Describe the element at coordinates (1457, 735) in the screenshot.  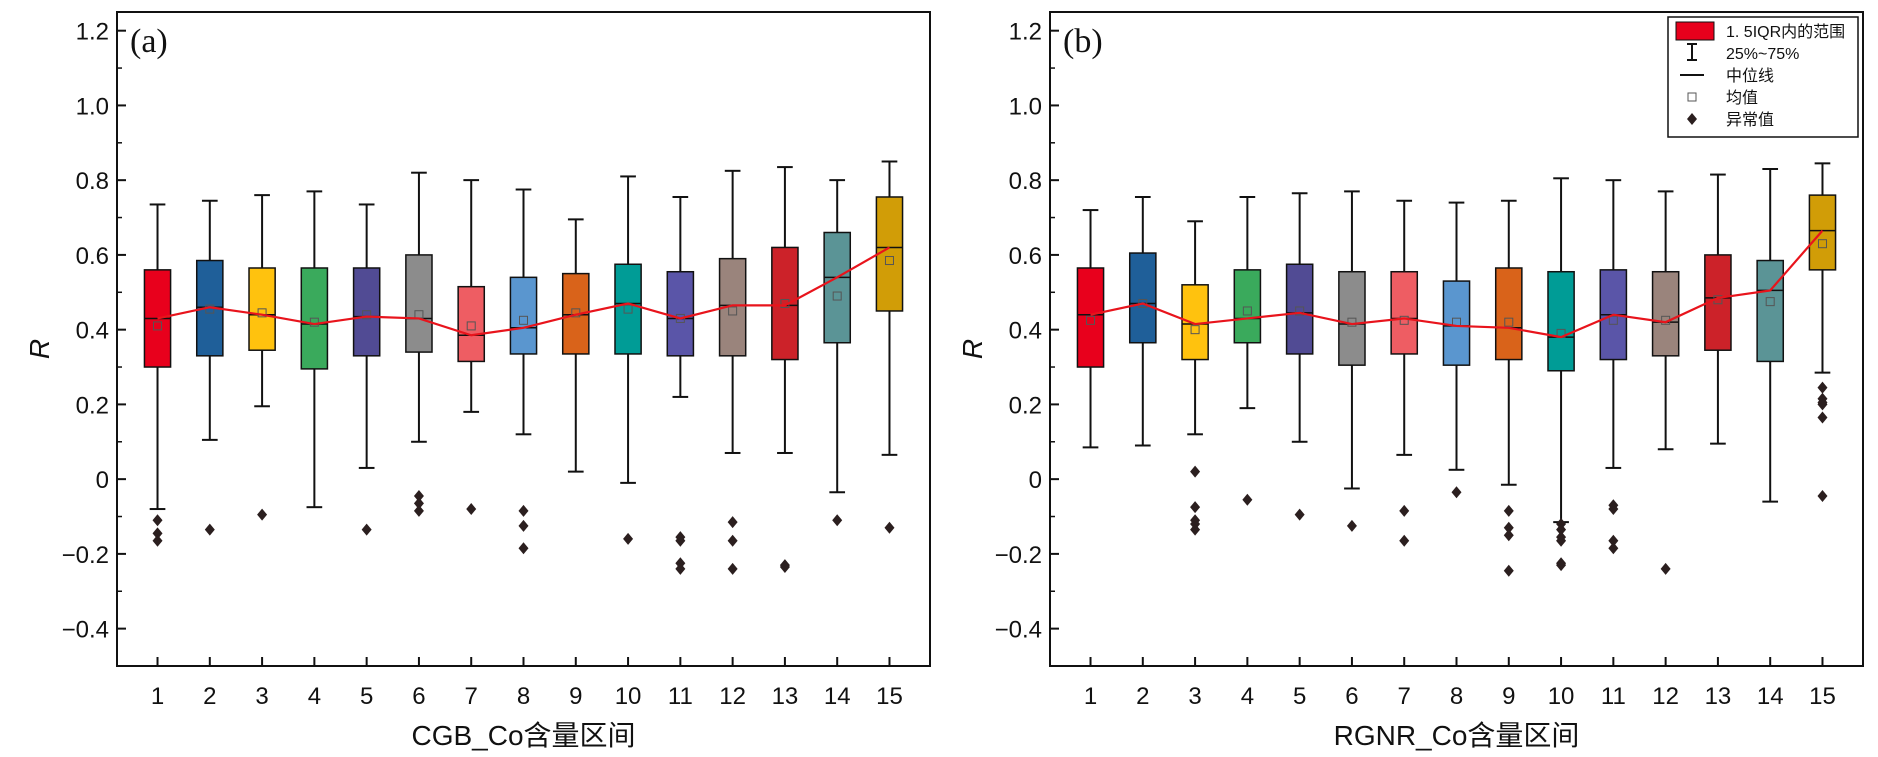
I see `x-axis-title: RGNR_Co含量区间` at that location.